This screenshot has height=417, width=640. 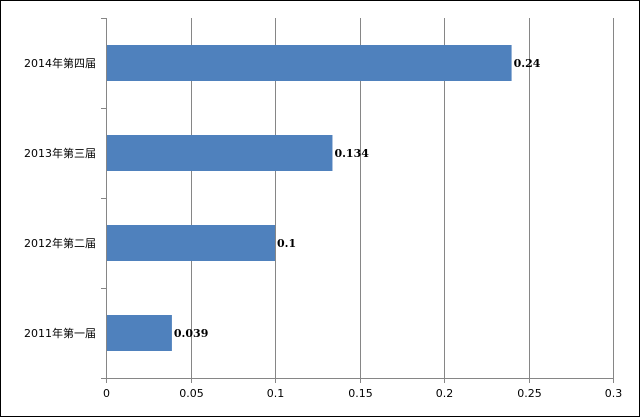 I want to click on x-tick-label: 0.1, so click(x=276, y=393).